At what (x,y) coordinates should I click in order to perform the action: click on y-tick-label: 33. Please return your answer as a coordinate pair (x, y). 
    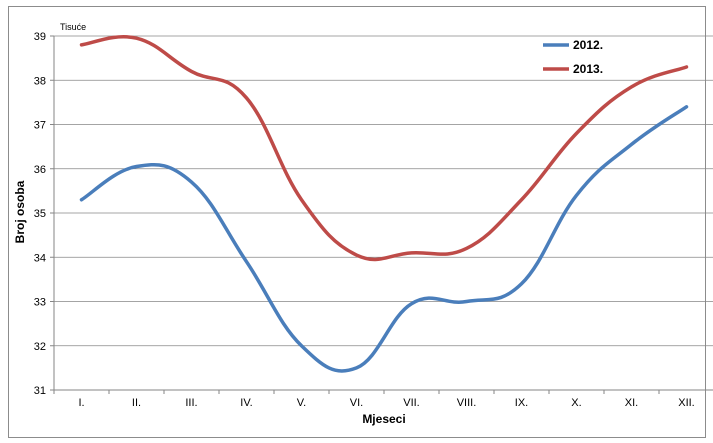
    Looking at the image, I should click on (40, 303).